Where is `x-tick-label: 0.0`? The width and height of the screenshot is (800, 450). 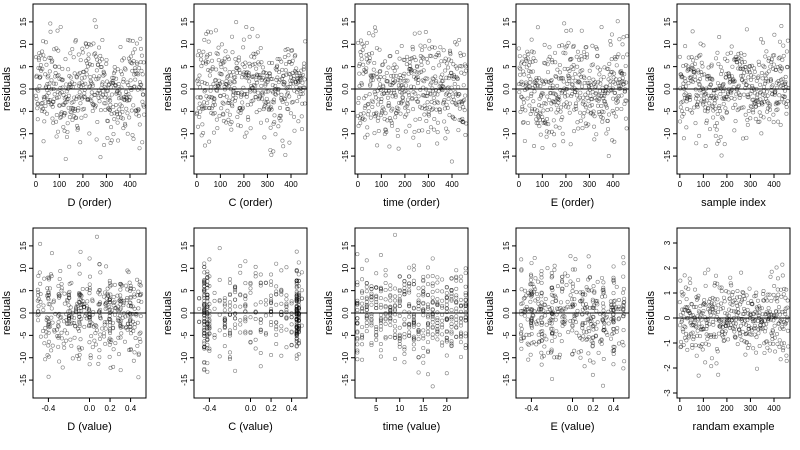
x-tick-label: 0.0 is located at coordinates (251, 408).